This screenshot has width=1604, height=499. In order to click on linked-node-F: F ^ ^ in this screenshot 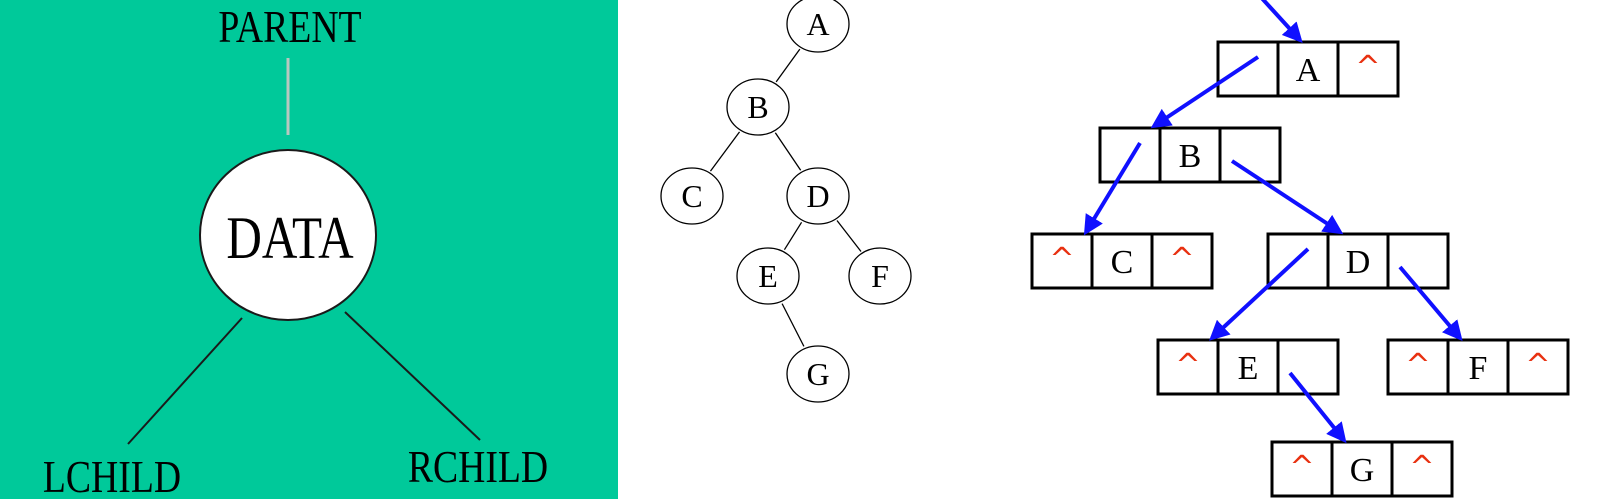, I will do `click(1478, 367)`.